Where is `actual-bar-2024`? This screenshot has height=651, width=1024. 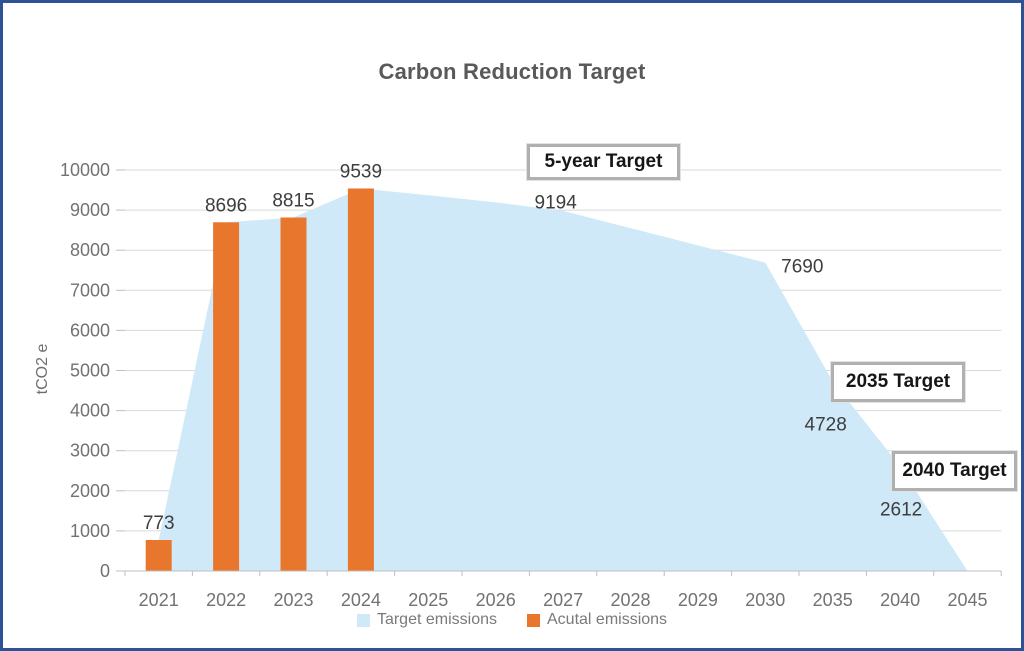 actual-bar-2024 is located at coordinates (360, 380).